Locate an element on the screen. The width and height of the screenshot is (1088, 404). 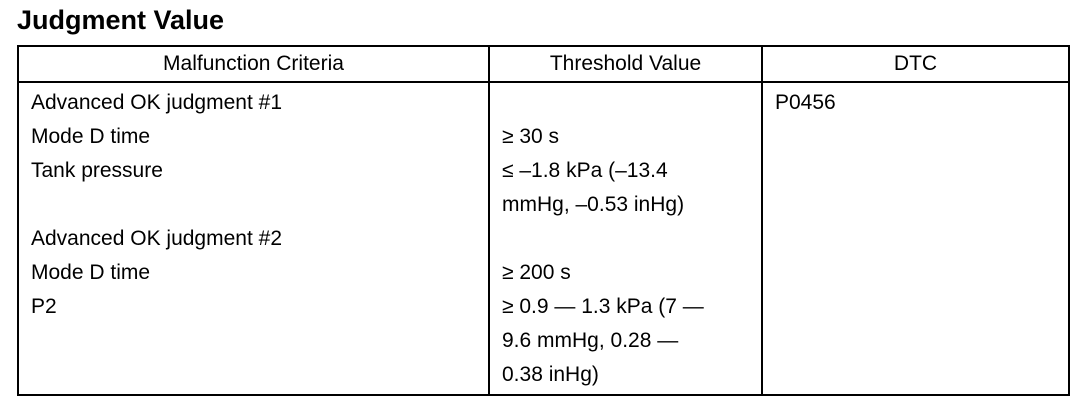
threshold-text: ≤ –1.8 kPa (–13.4 is located at coordinates (585, 170).